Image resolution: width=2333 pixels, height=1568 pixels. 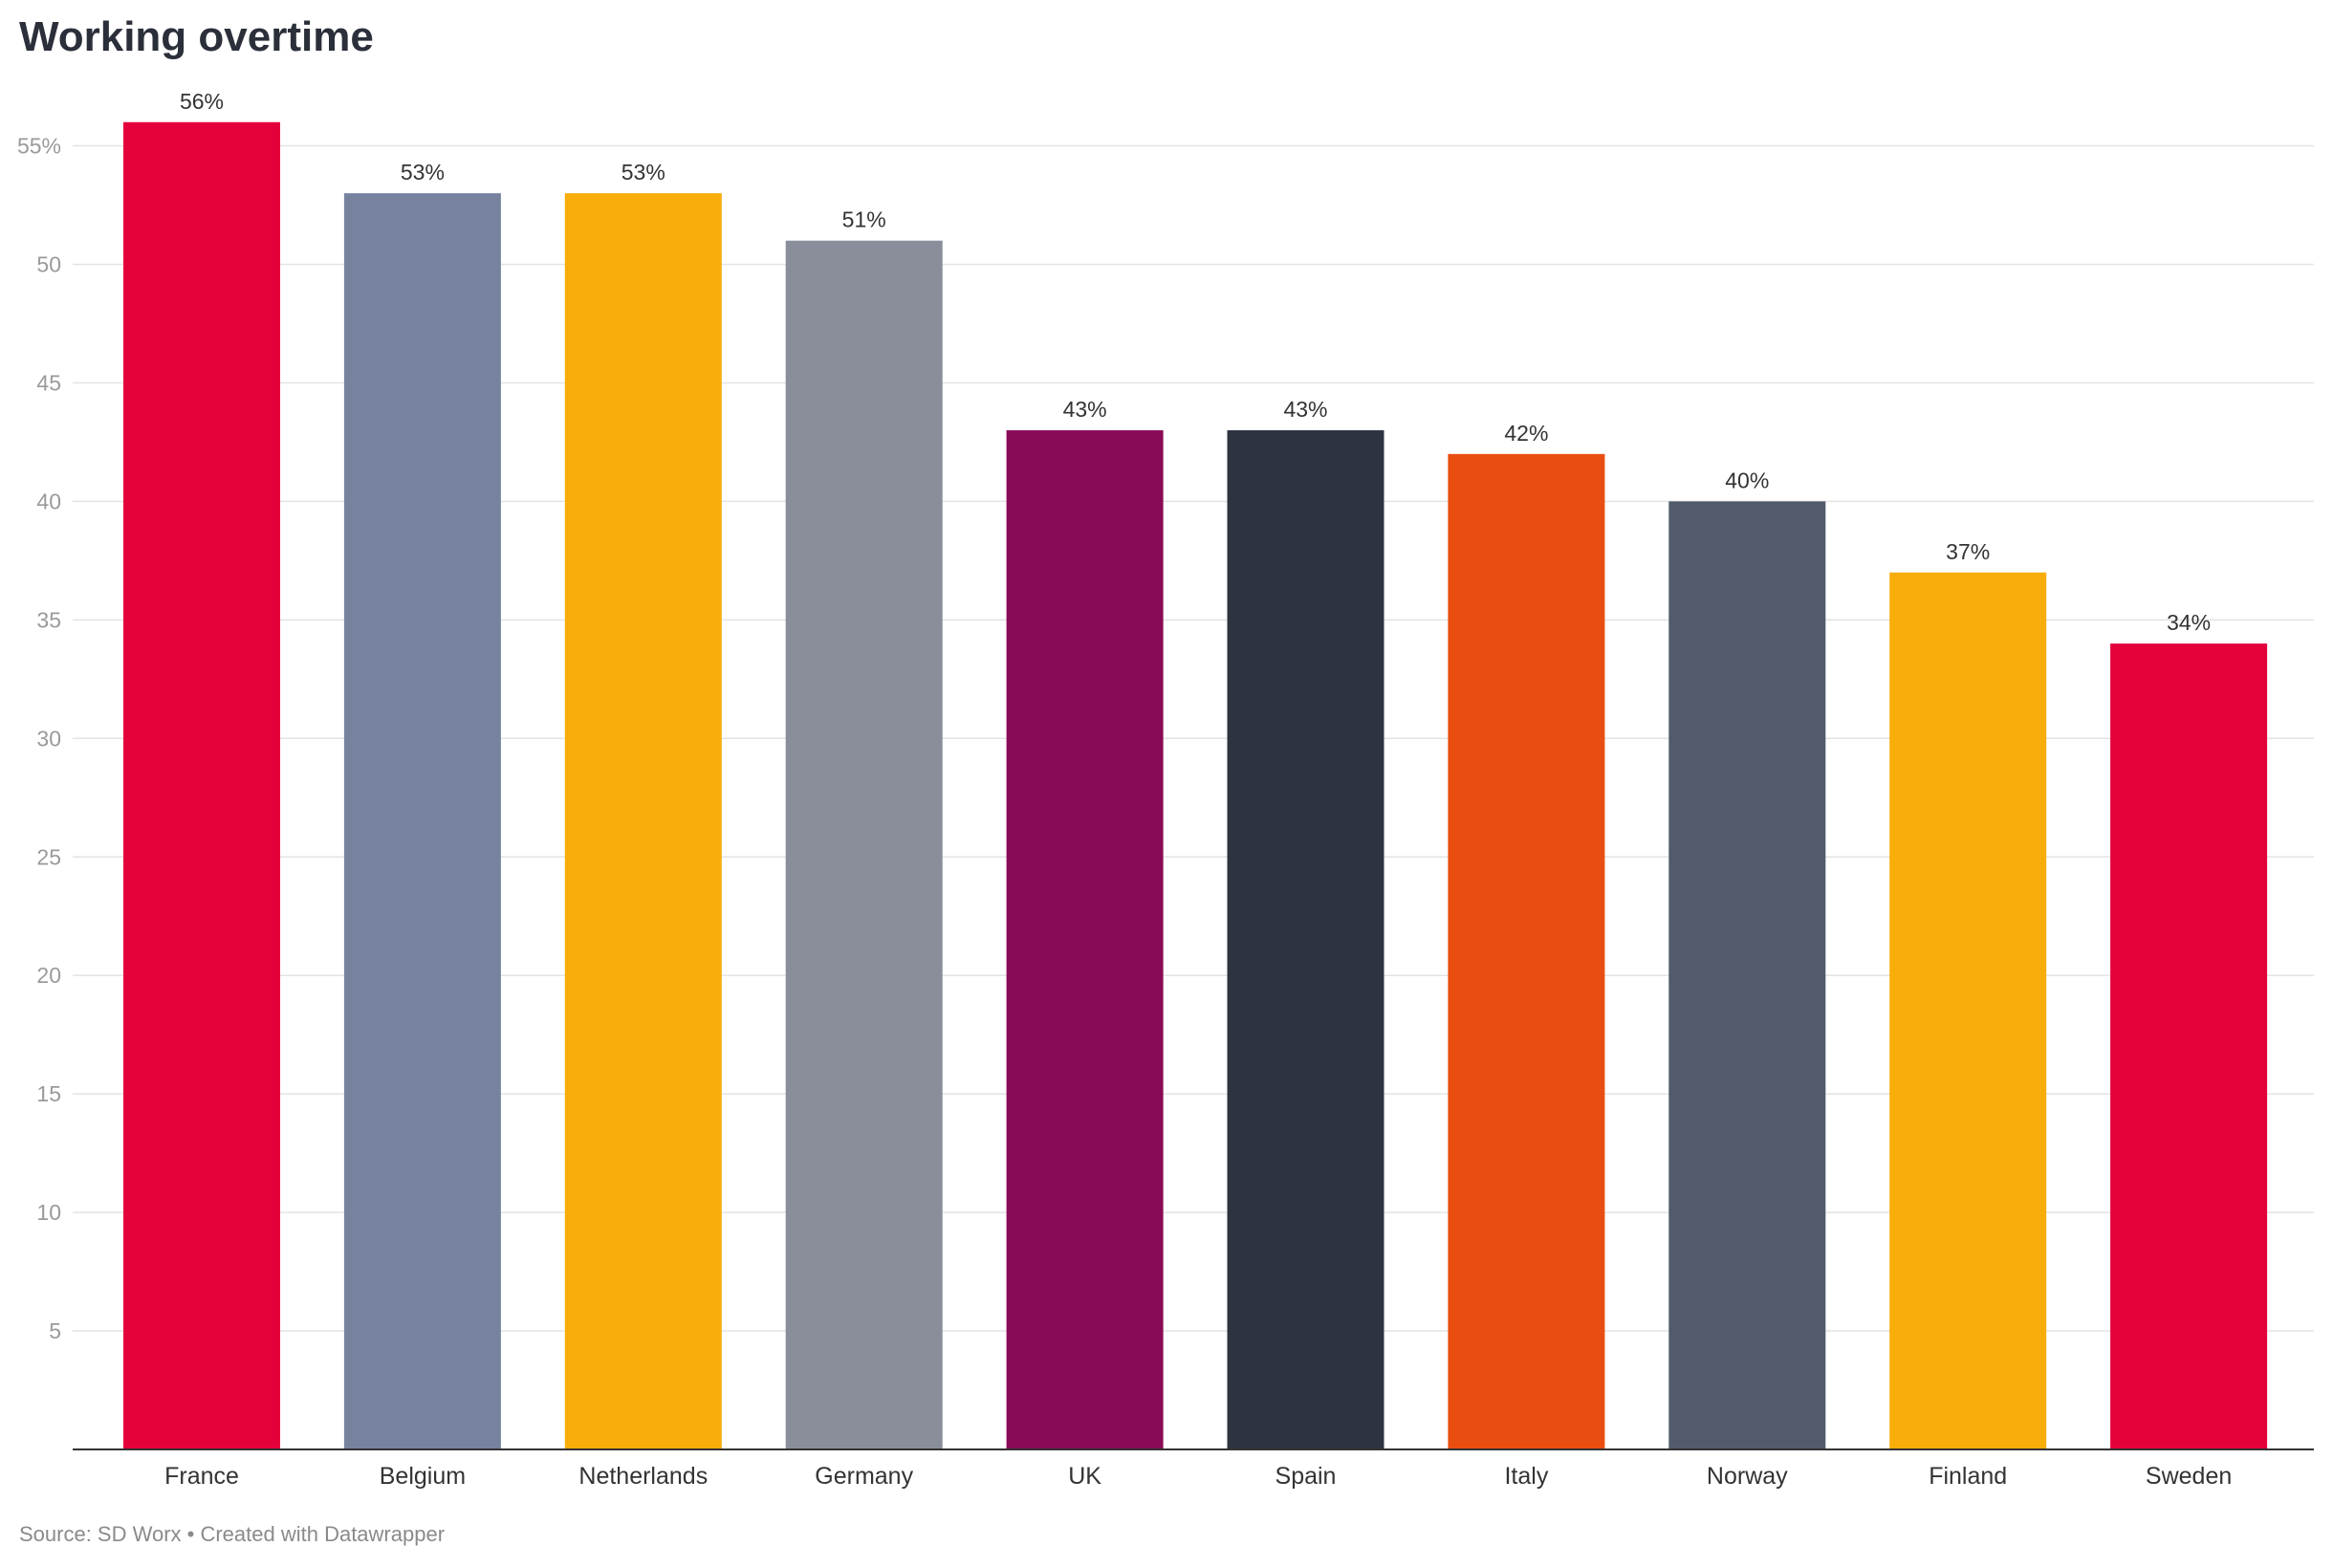 What do you see at coordinates (2189, 622) in the screenshot?
I see `value-label: 34%` at bounding box center [2189, 622].